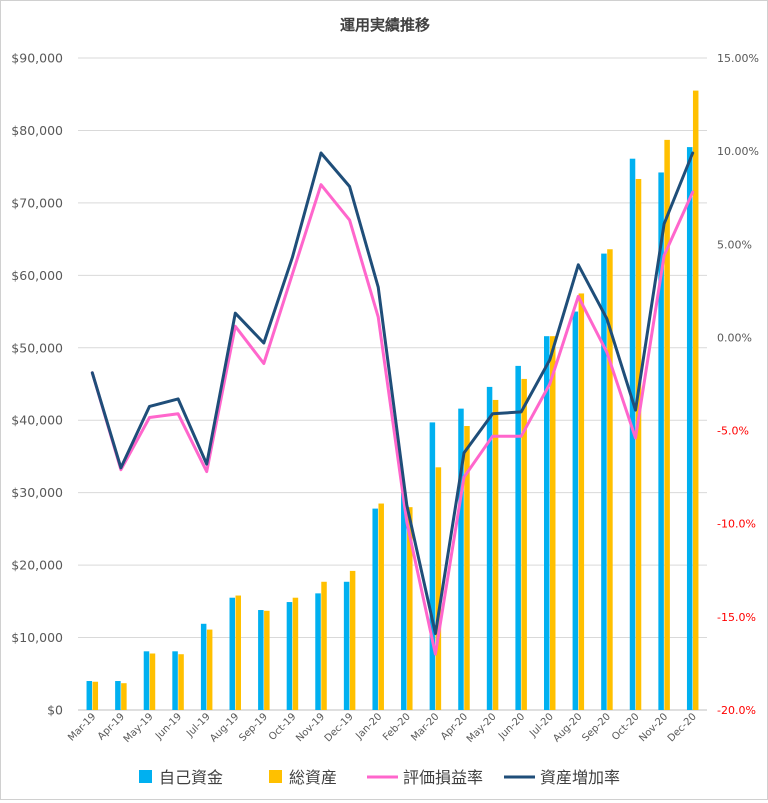 The height and width of the screenshot is (803, 768). I want to click on x-tick-label: Mar-20, so click(425, 727).